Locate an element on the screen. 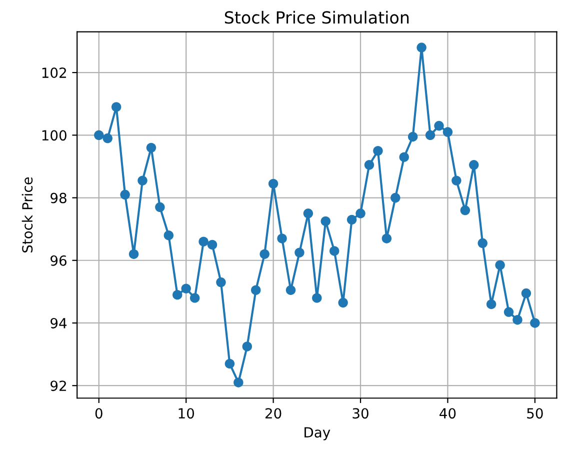  y-tick-label: 100 is located at coordinates (54, 135).